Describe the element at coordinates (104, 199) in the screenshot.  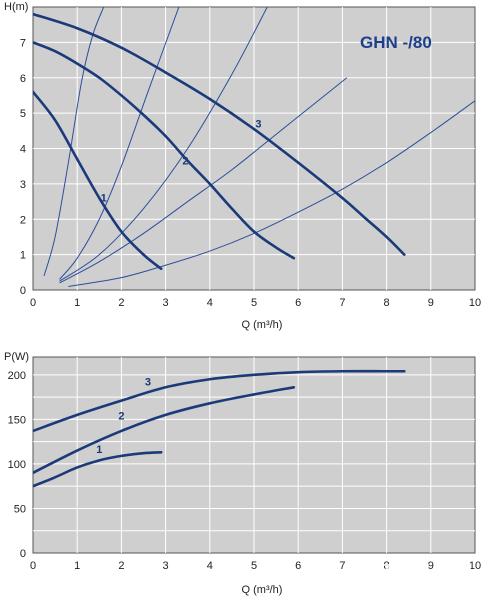
I see `chart1-curve-label-1: 1` at that location.